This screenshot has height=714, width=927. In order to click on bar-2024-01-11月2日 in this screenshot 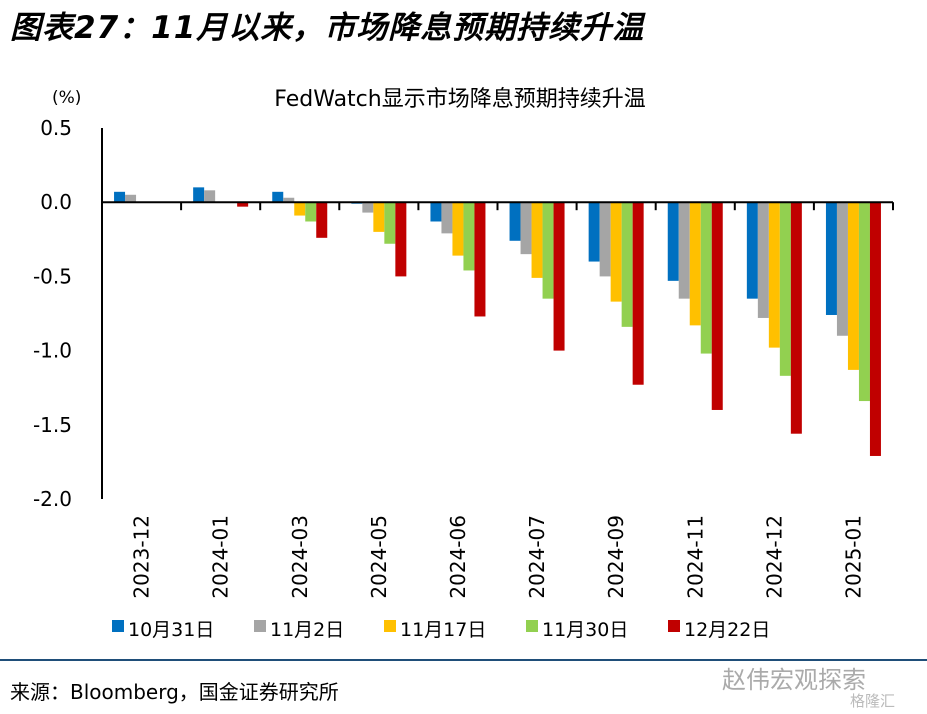, I will do `click(210, 196)`.